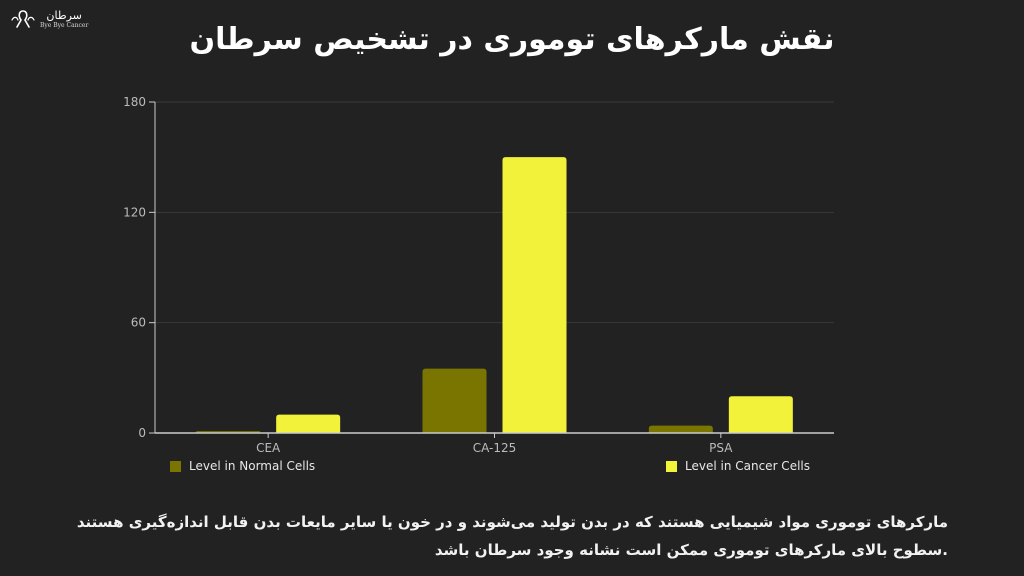  What do you see at coordinates (138, 323) in the screenshot?
I see `y-tick-label: 60` at bounding box center [138, 323].